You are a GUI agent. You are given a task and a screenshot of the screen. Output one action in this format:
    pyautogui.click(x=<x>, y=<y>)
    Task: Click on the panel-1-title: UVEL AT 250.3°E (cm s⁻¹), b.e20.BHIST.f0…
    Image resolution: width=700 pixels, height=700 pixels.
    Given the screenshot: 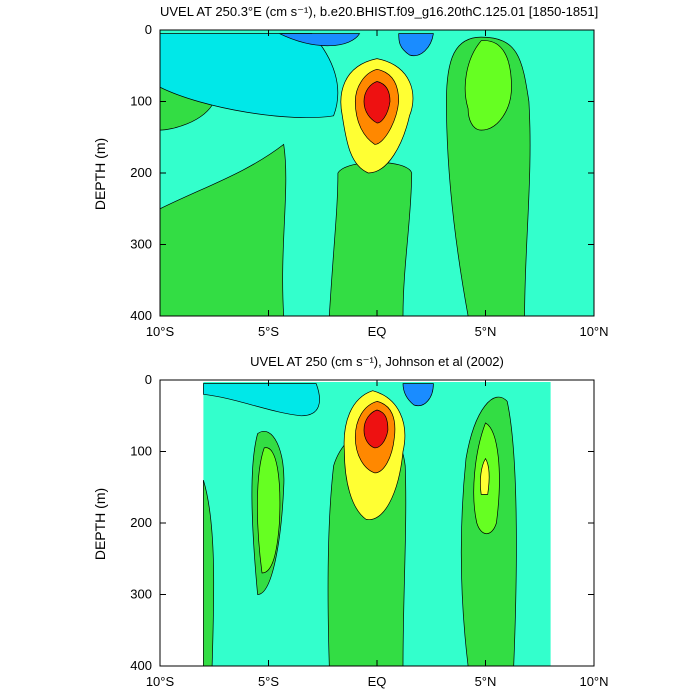 What is the action you would take?
    pyautogui.click(x=379, y=11)
    